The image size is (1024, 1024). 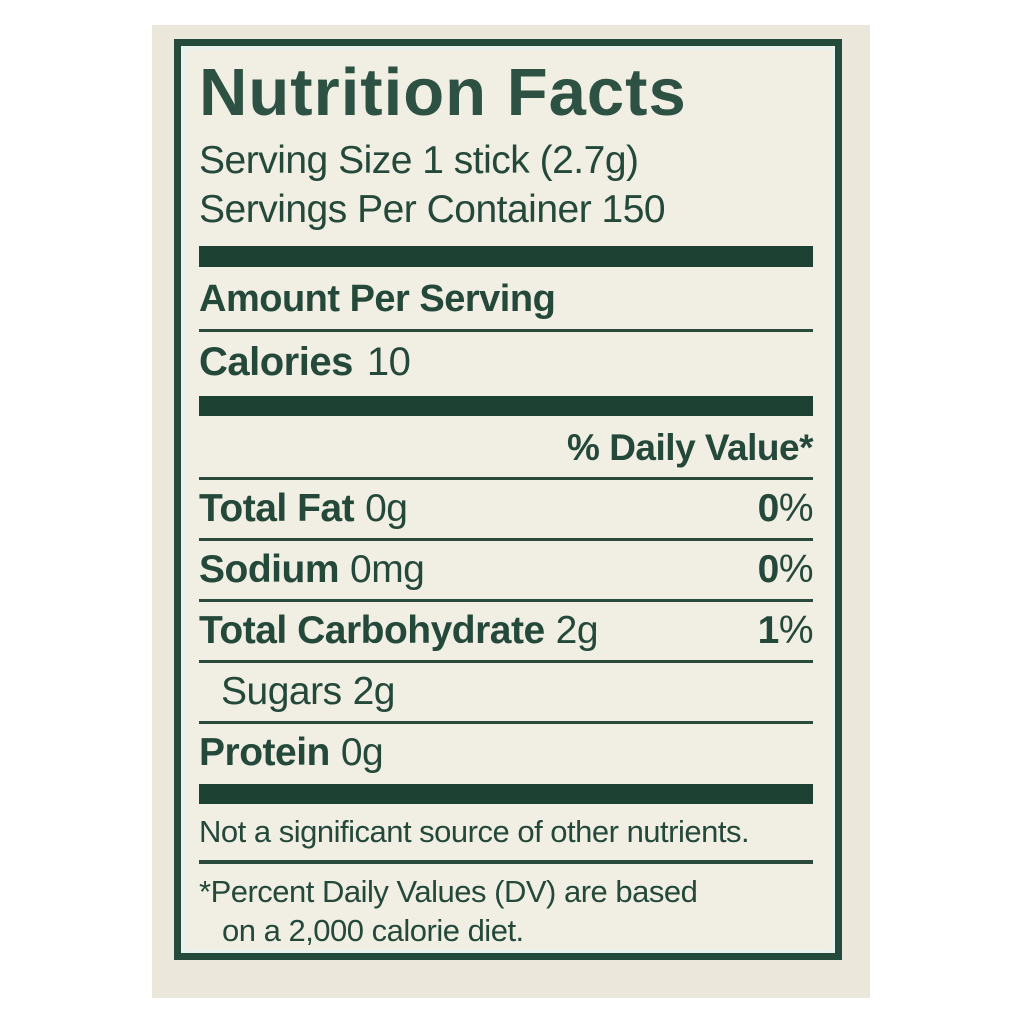 What do you see at coordinates (281, 691) in the screenshot?
I see `nutrient-name: Sugars` at bounding box center [281, 691].